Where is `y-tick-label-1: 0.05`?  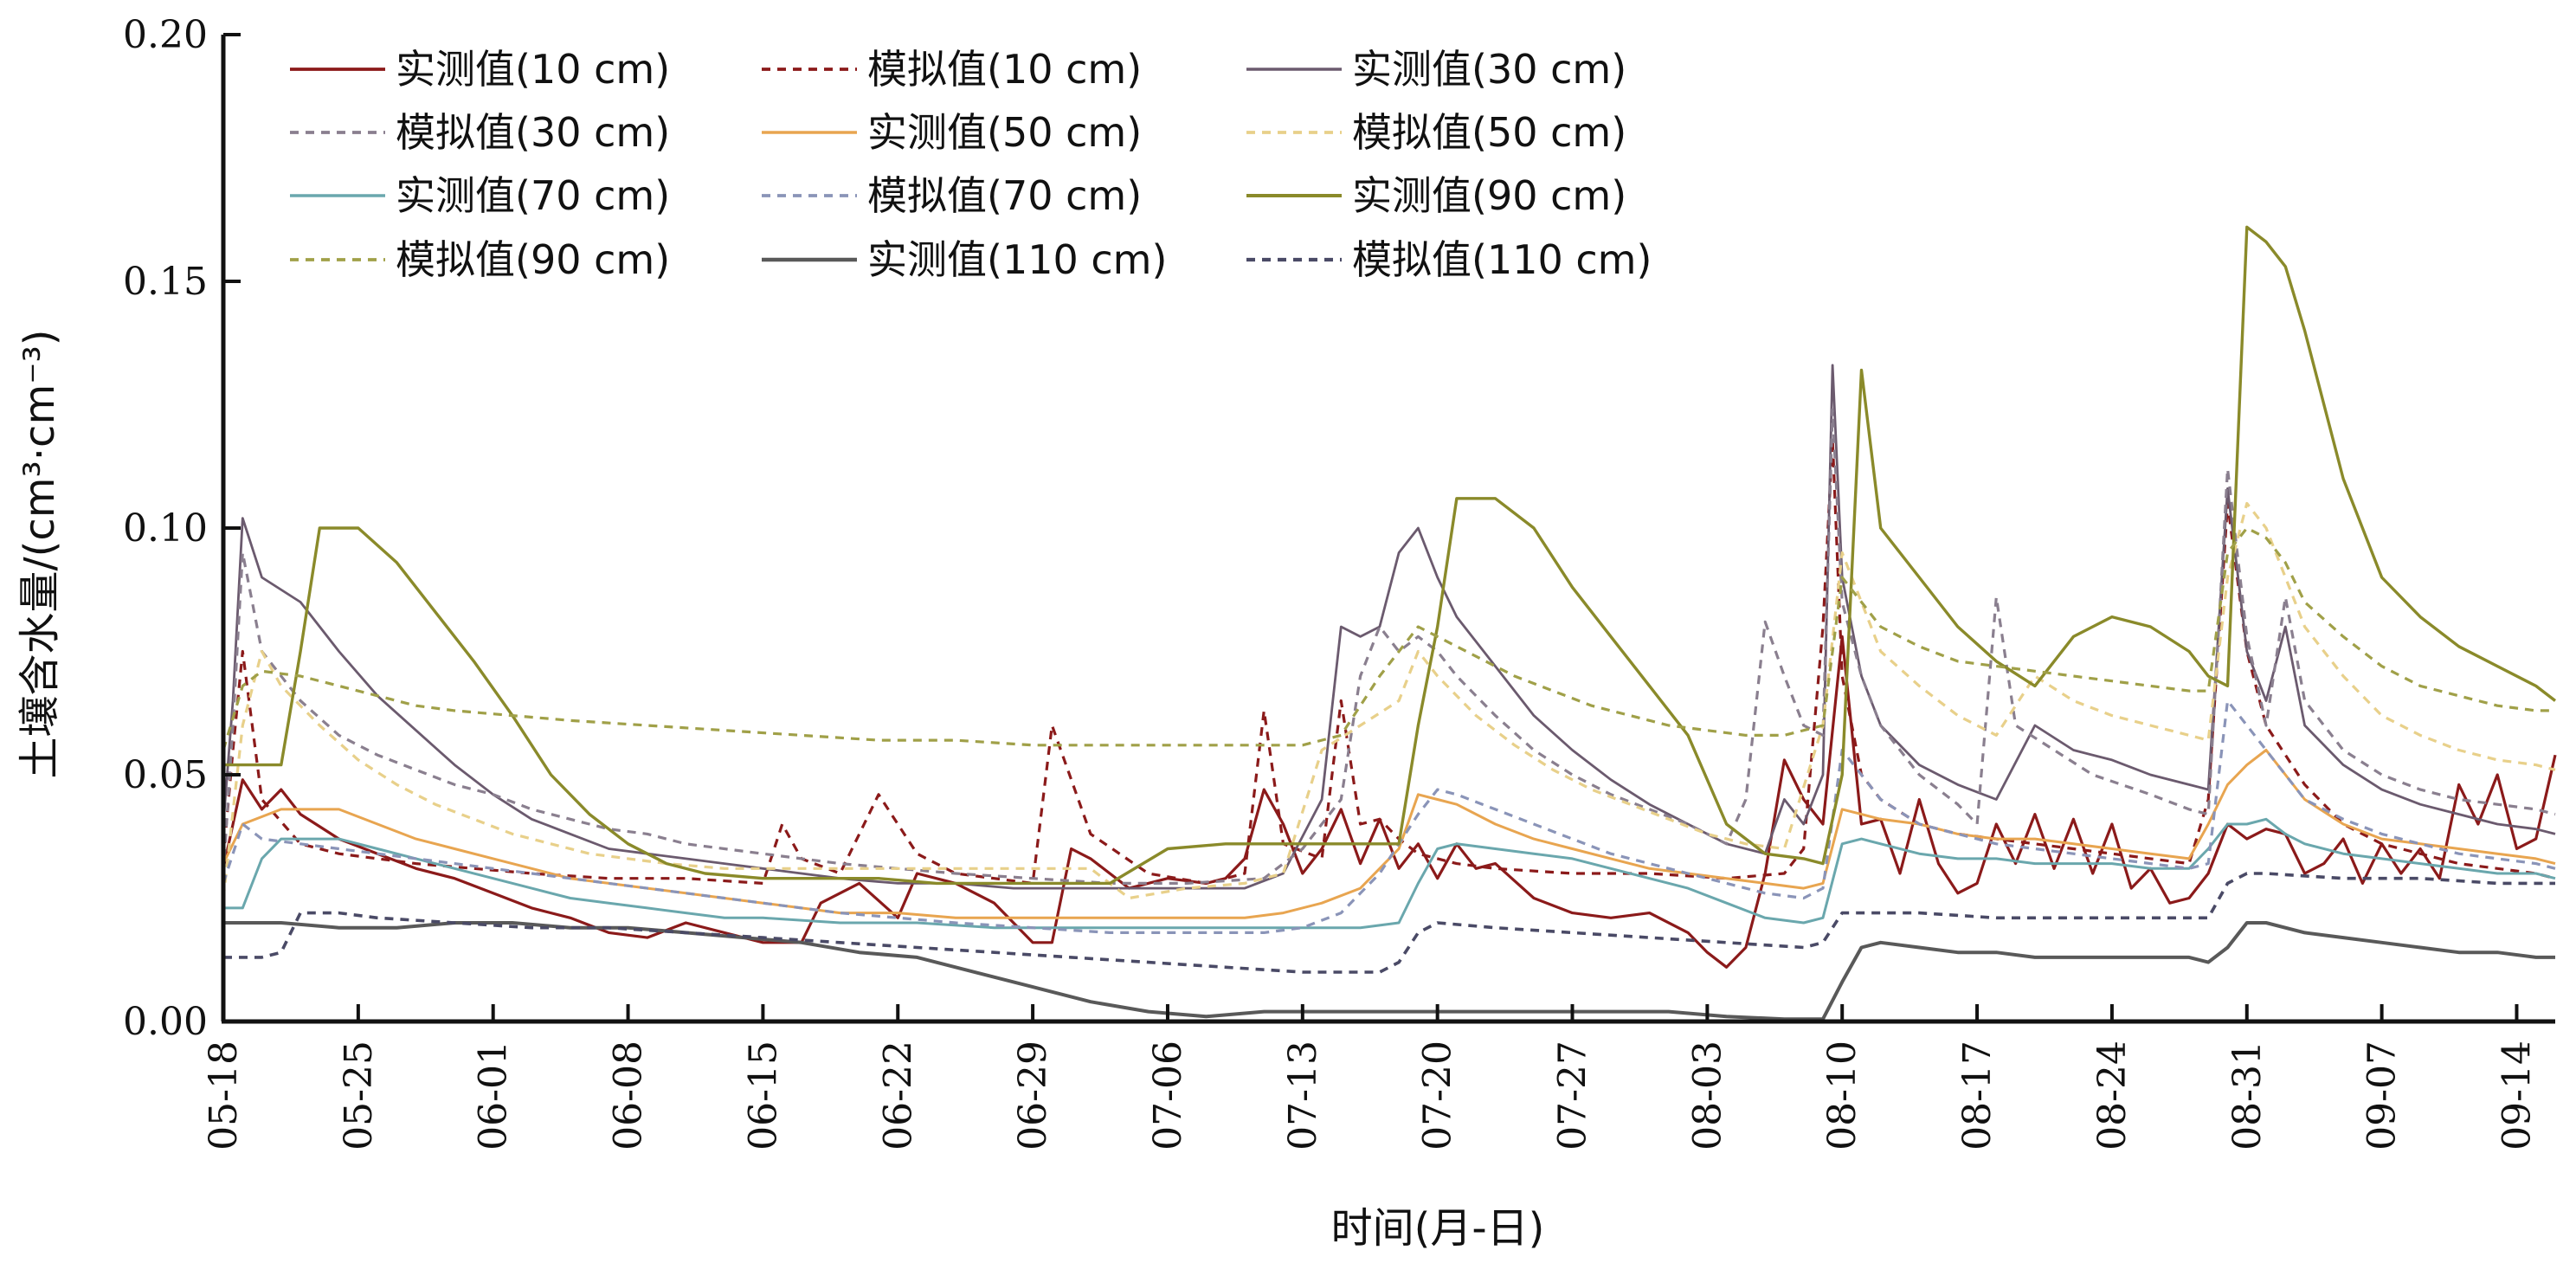 y-tick-label-1: 0.05 is located at coordinates (165, 775).